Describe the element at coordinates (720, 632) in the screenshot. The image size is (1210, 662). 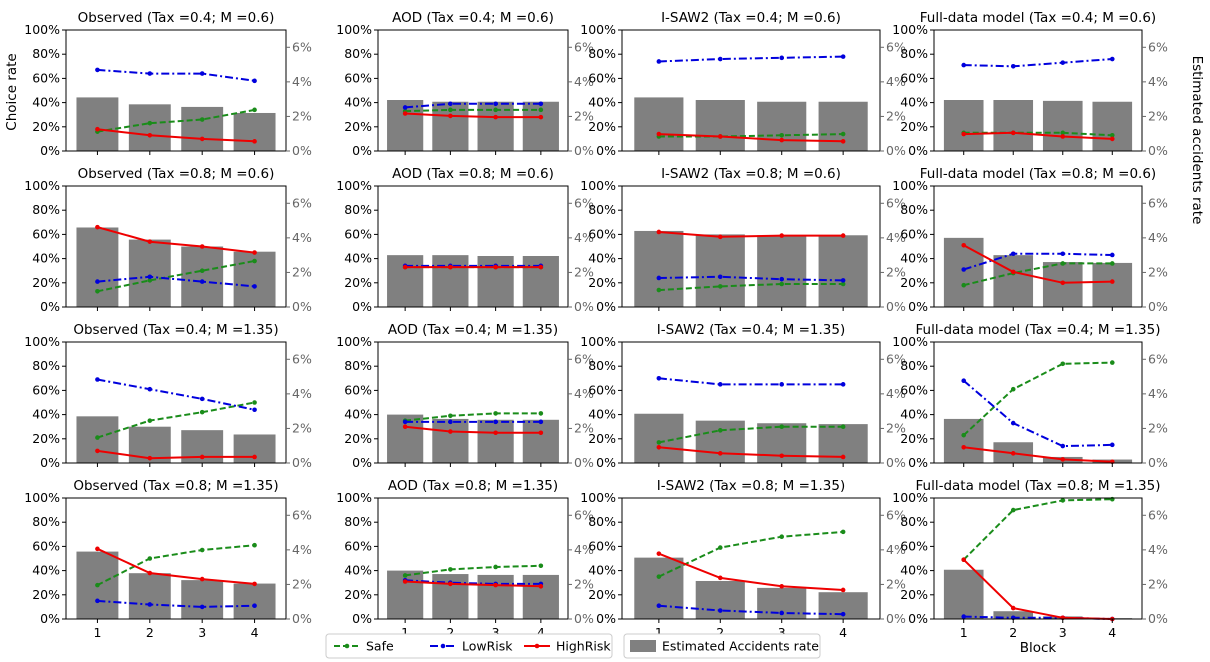
I see `x-tick-label: 2` at that location.